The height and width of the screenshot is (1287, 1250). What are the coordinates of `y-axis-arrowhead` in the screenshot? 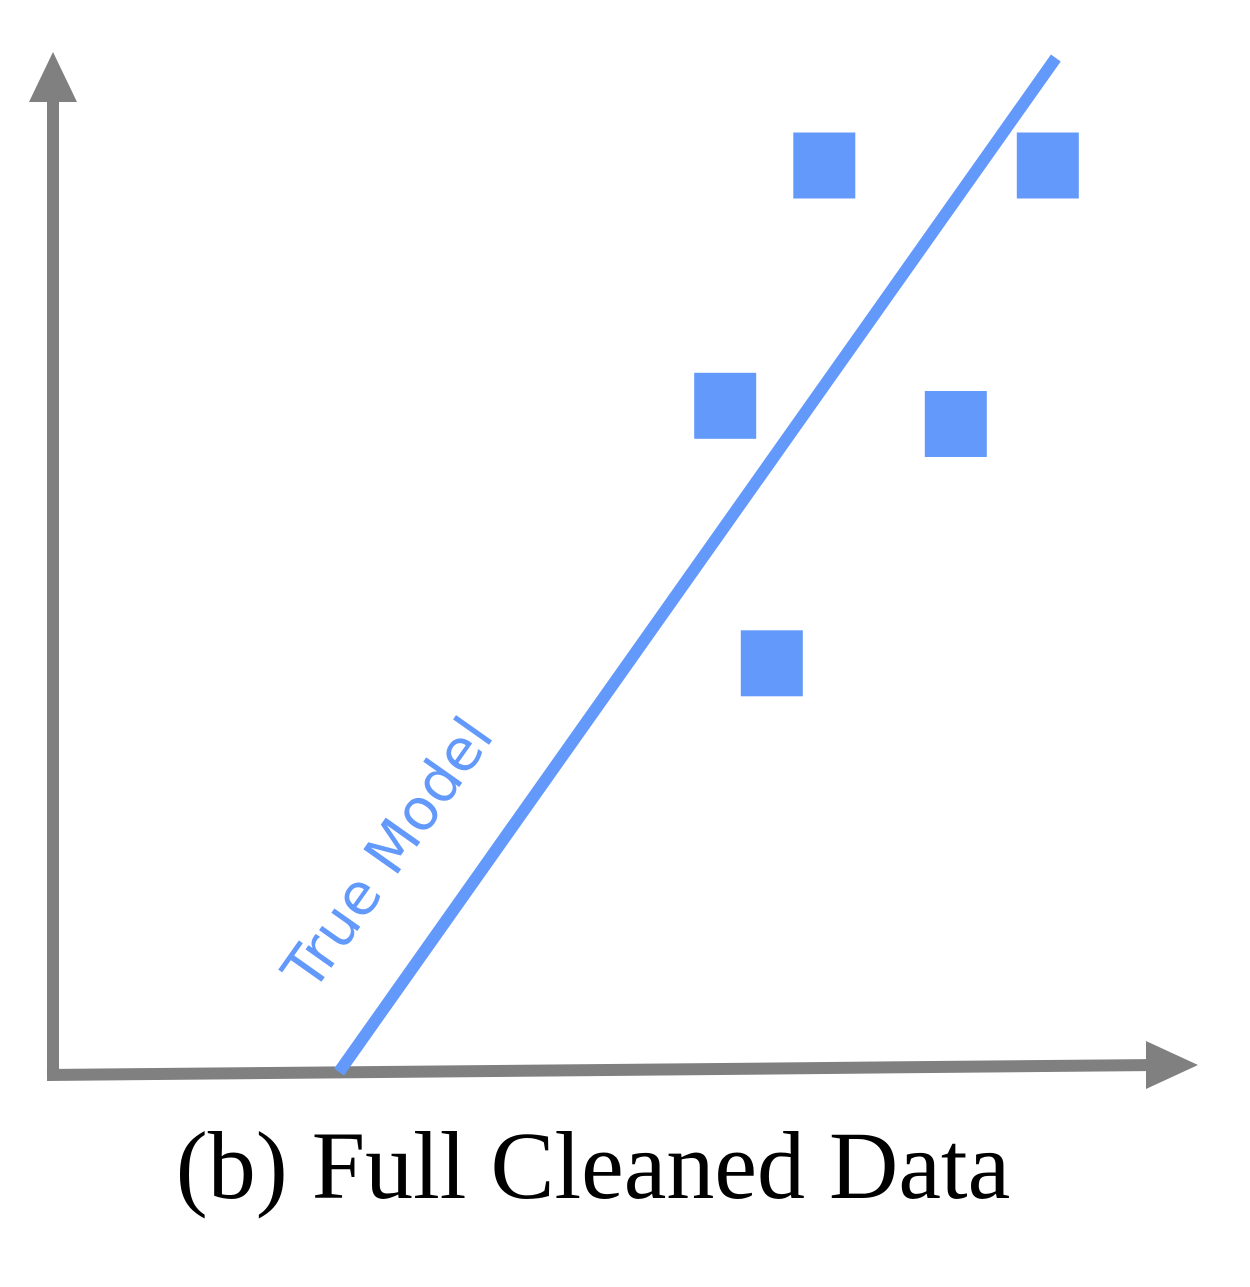 It's located at (53, 77).